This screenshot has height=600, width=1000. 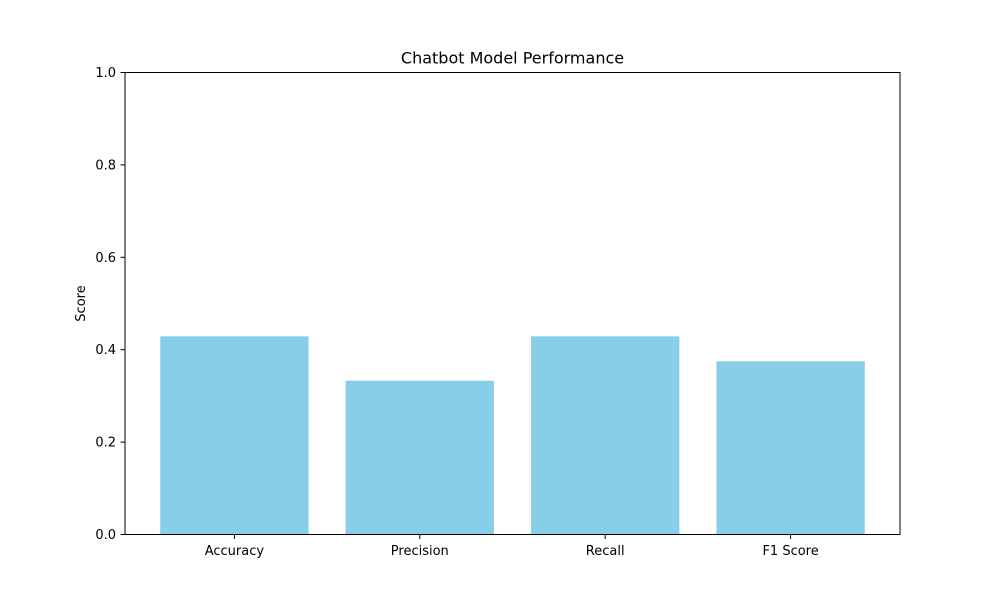 What do you see at coordinates (605, 435) in the screenshot?
I see `bar-recall` at bounding box center [605, 435].